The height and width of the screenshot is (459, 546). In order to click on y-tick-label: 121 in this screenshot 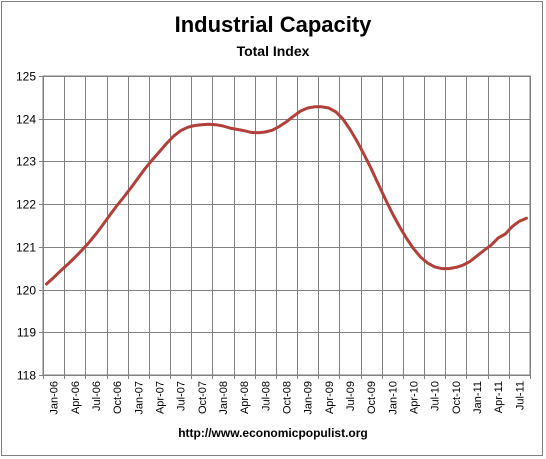, I will do `click(26, 248)`.